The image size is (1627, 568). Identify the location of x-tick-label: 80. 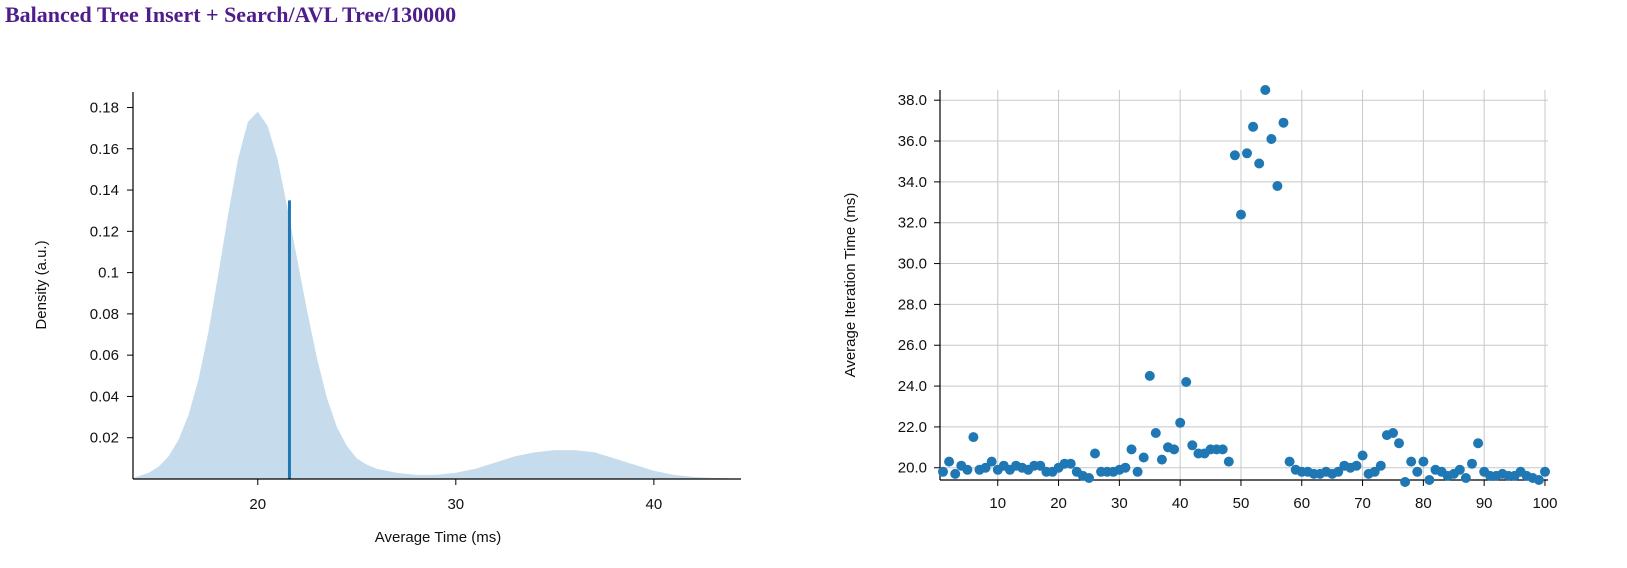
(1423, 503).